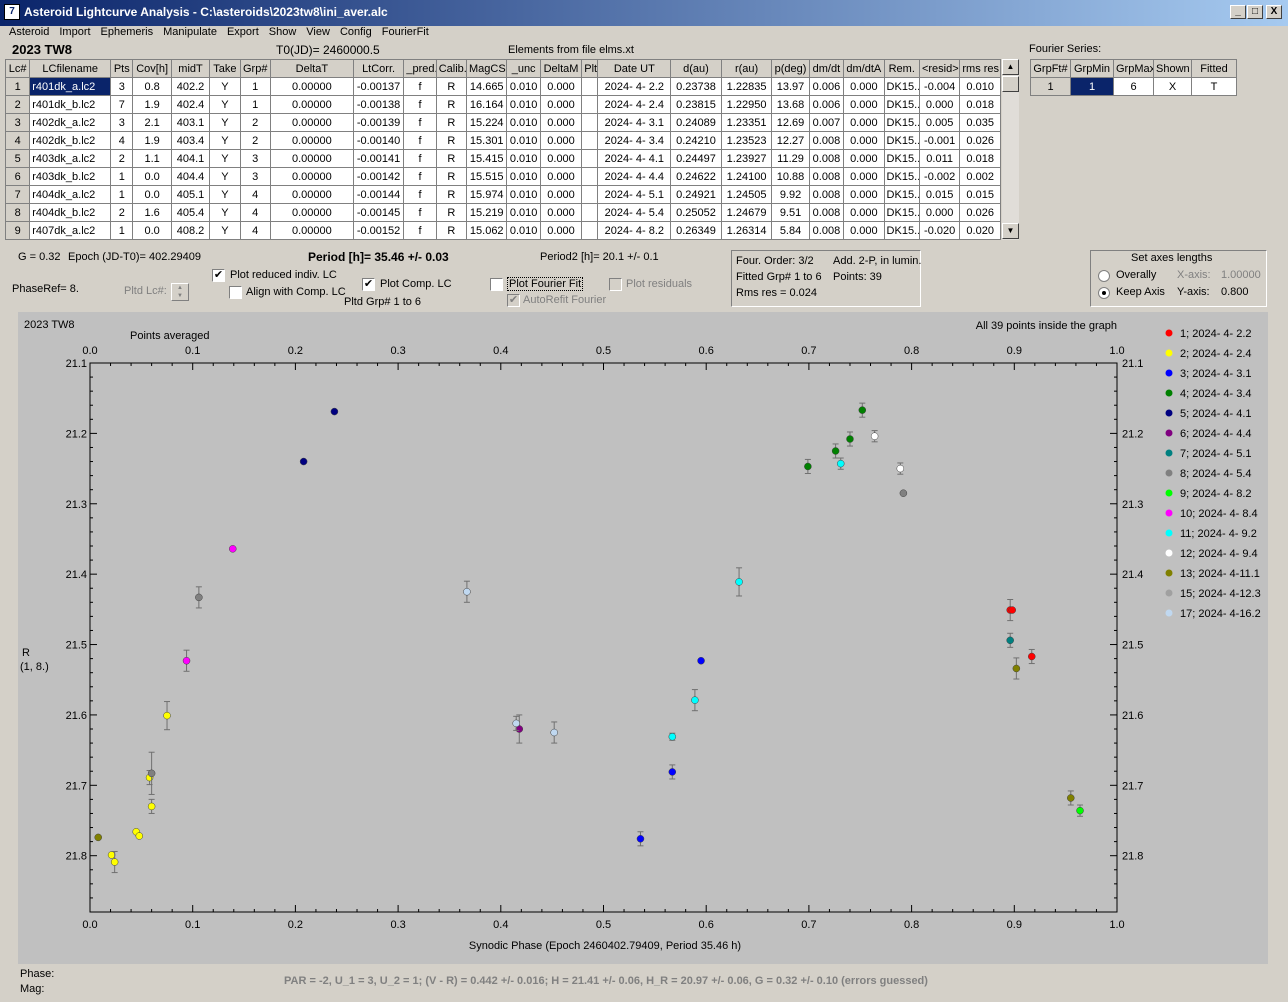 This screenshot has width=1288, height=1002. Describe the element at coordinates (696, 68) in the screenshot. I see `col-header: d(au)` at that location.